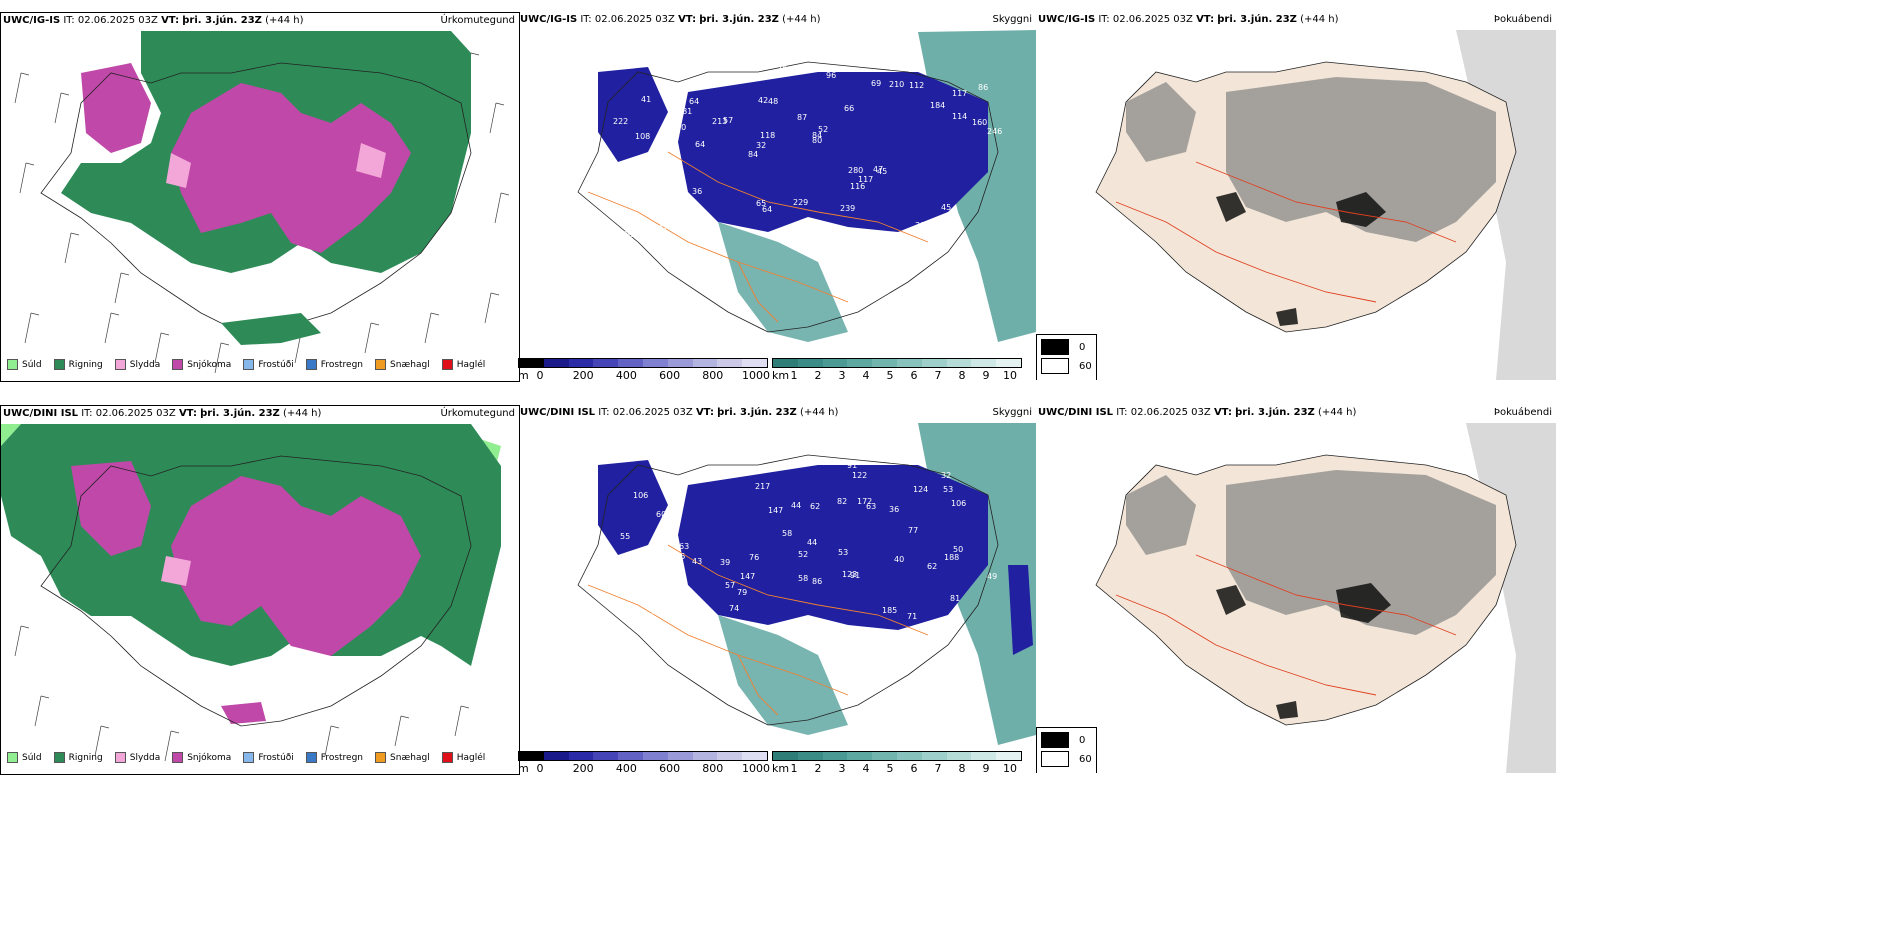  What do you see at coordinates (866, 374) in the screenshot?
I see `colorbar-tick: 4` at bounding box center [866, 374].